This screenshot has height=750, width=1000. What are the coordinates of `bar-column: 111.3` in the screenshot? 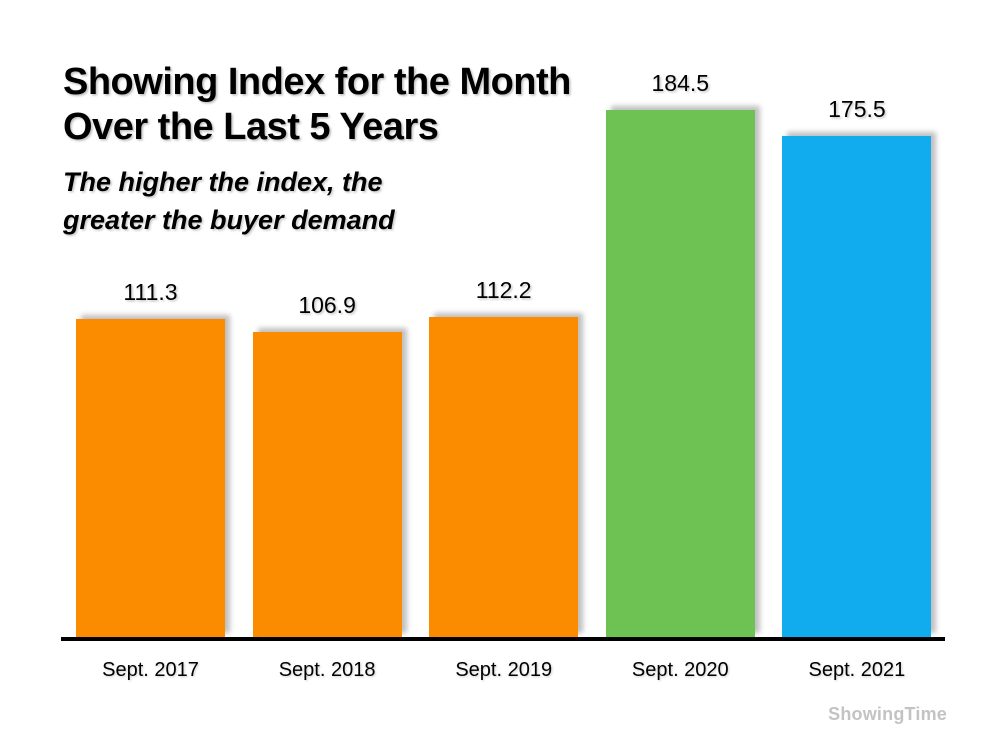 It's located at (150, 458).